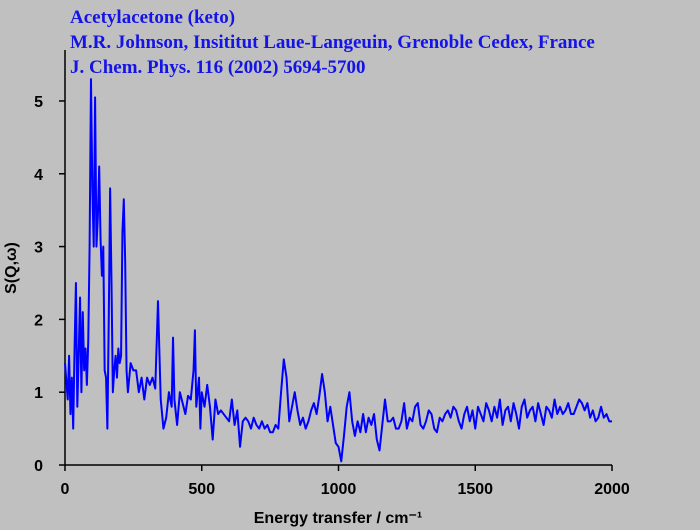  What do you see at coordinates (338, 518) in the screenshot?
I see `x-axis-label: Energy transfer / cm⁻¹` at bounding box center [338, 518].